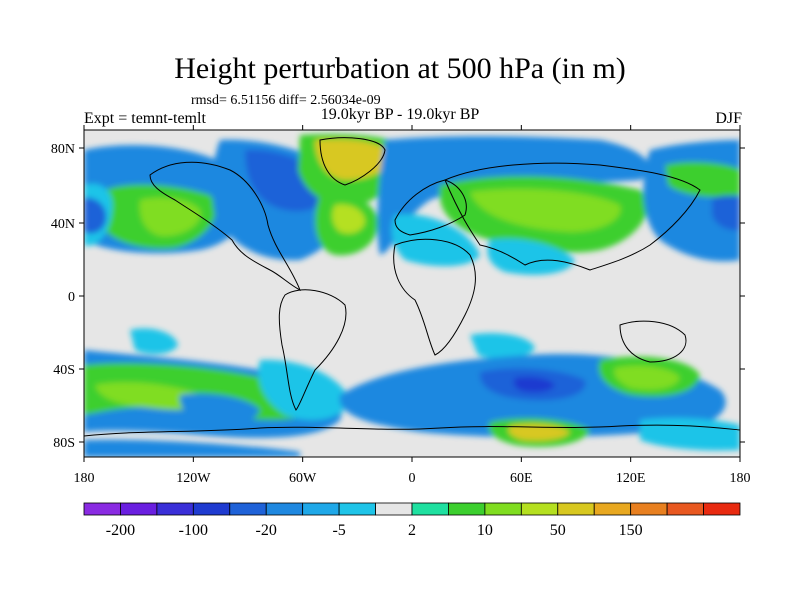 This screenshot has height=600, width=800. What do you see at coordinates (266, 530) in the screenshot?
I see `colorbar-label: -20` at bounding box center [266, 530].